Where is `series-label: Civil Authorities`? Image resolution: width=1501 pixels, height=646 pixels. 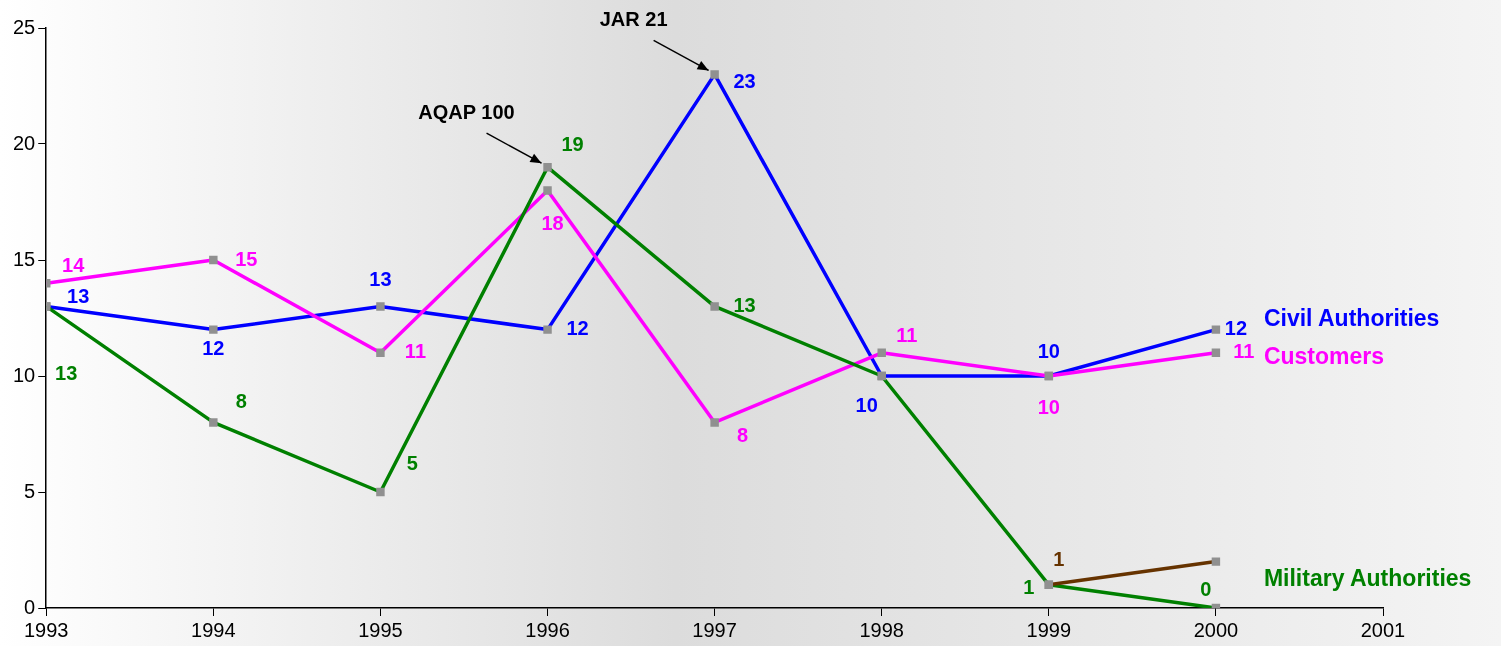 series-label: Civil Authorities is located at coordinates (1351, 317).